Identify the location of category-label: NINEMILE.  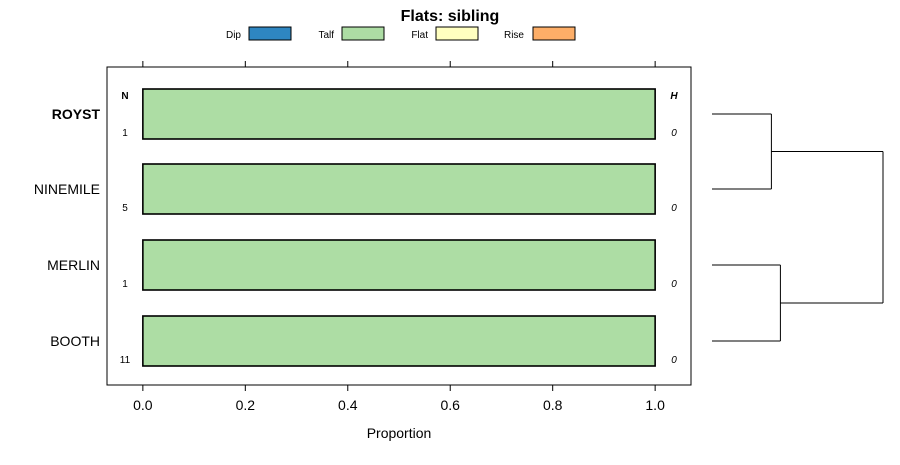
(67, 189).